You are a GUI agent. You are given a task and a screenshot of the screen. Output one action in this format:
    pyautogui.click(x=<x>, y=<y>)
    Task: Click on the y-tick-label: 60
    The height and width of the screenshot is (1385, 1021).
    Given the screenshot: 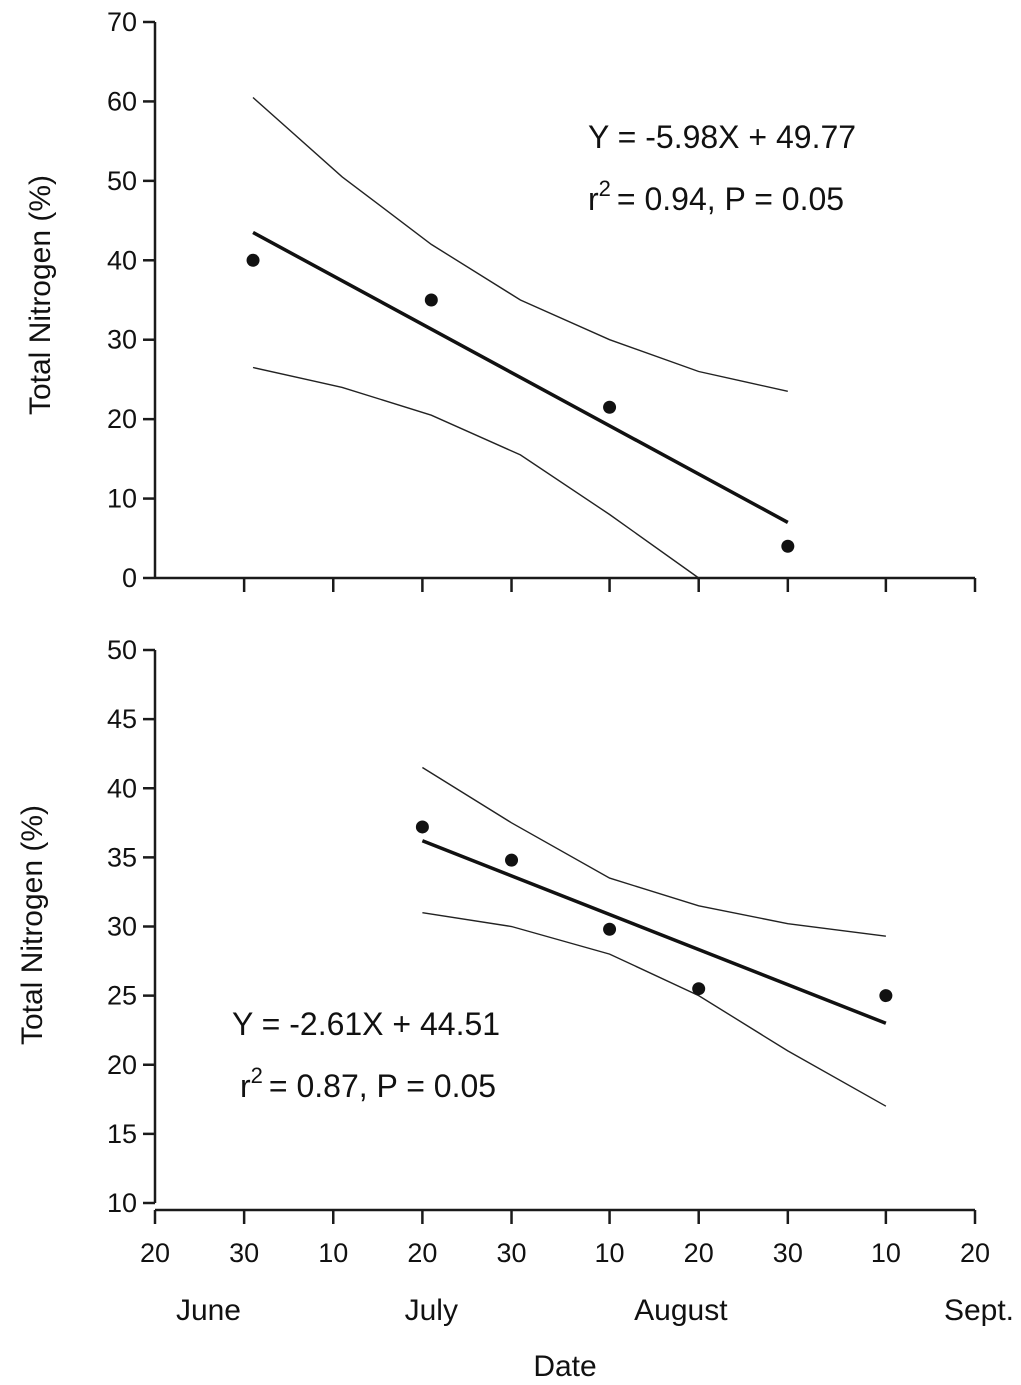 What is the action you would take?
    pyautogui.click(x=122, y=101)
    